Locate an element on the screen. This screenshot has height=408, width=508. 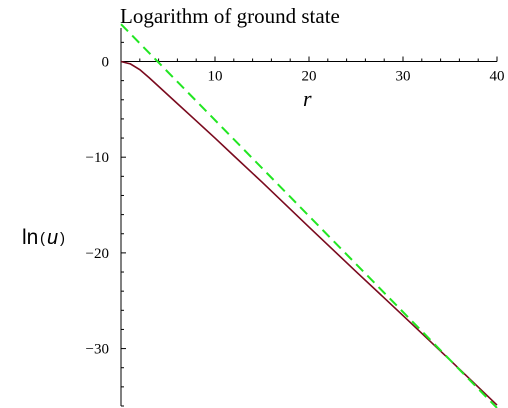
x-tick-label: 40 is located at coordinates (497, 76).